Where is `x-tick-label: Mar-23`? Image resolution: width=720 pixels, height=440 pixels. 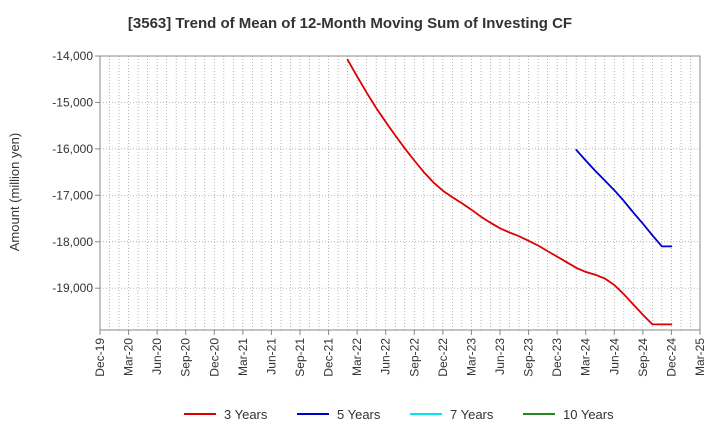 x-tick-label: Mar-23 is located at coordinates (471, 357).